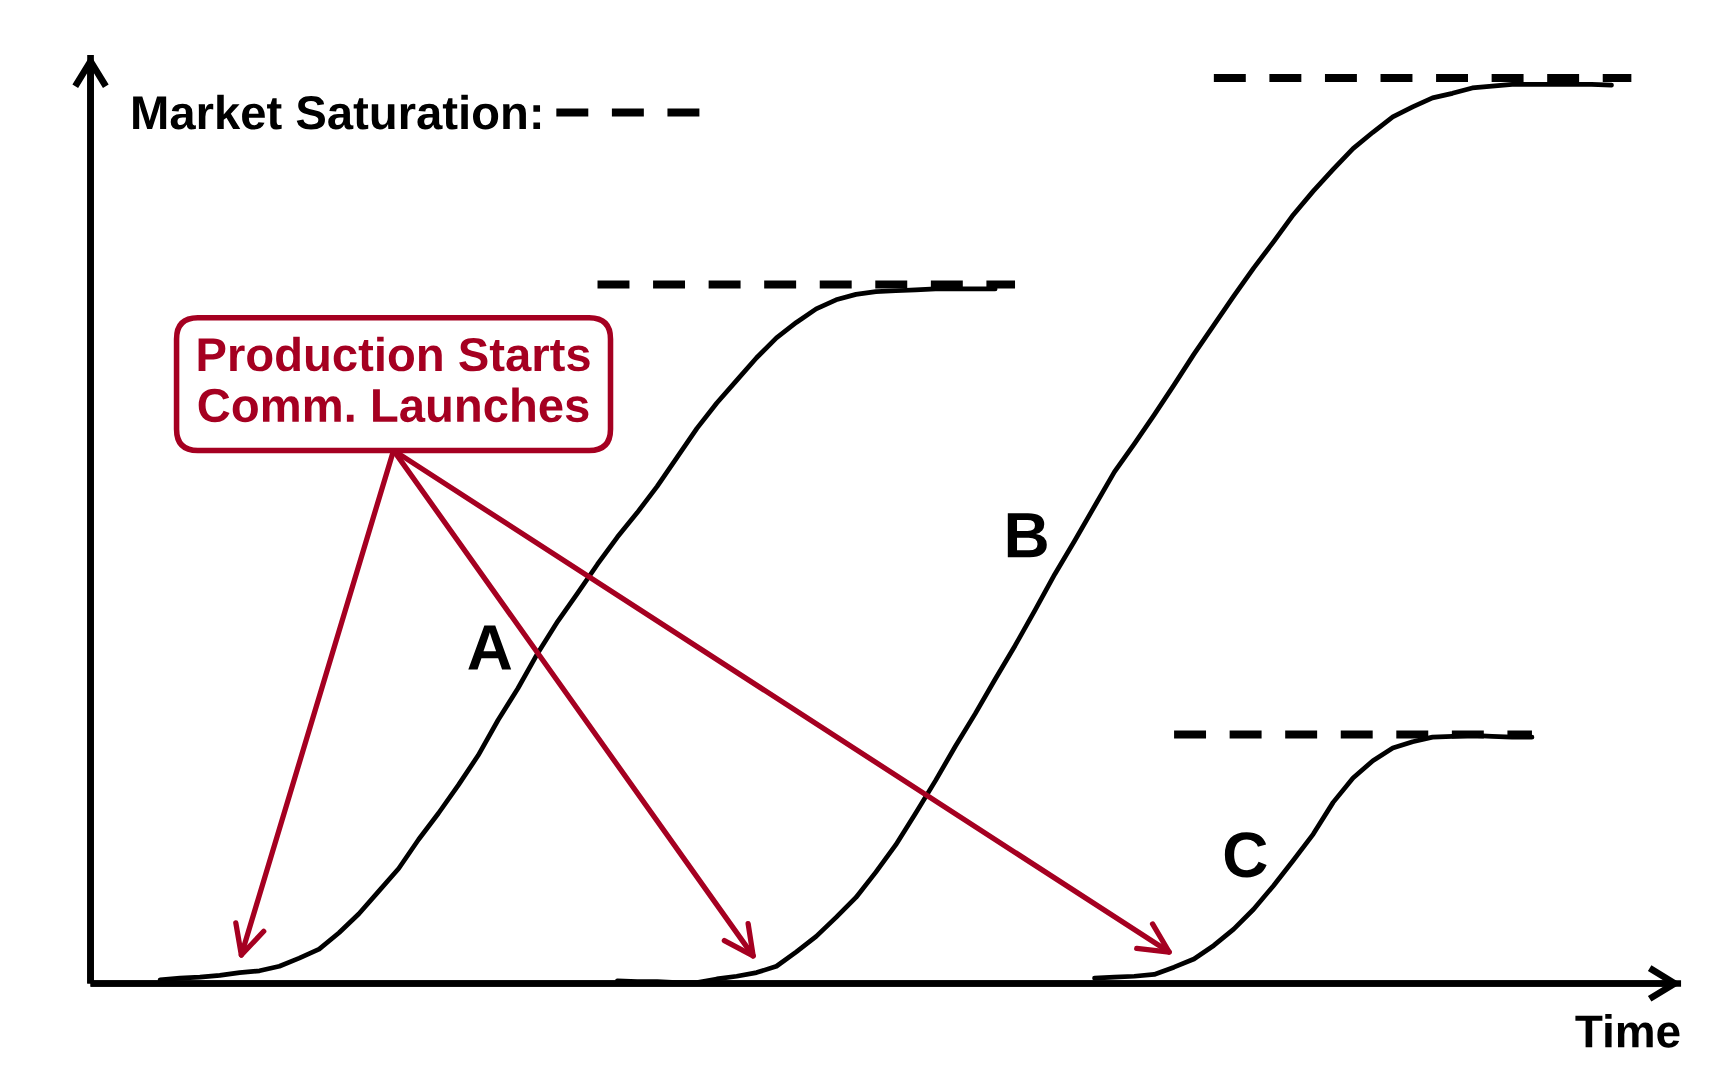 Image resolution: width=1718 pixels, height=1069 pixels. I want to click on legend-label: Market Saturation:, so click(337, 112).